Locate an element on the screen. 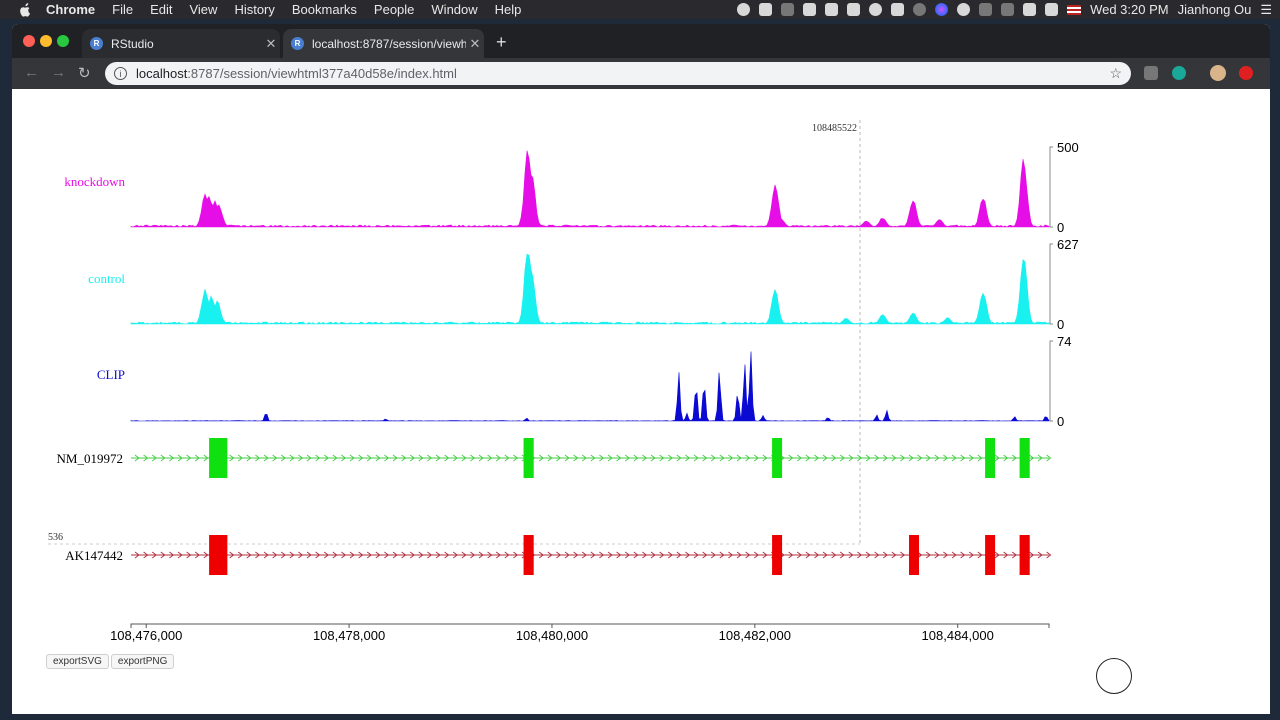  transcript-label: NM_019972 is located at coordinates (90, 458).